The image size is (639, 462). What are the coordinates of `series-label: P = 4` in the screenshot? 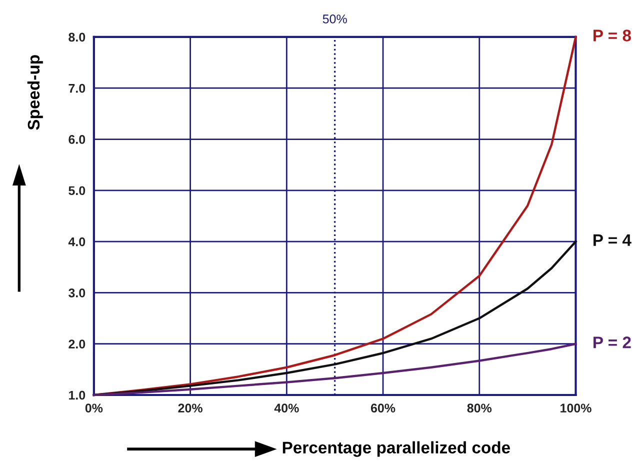 It's located at (613, 240).